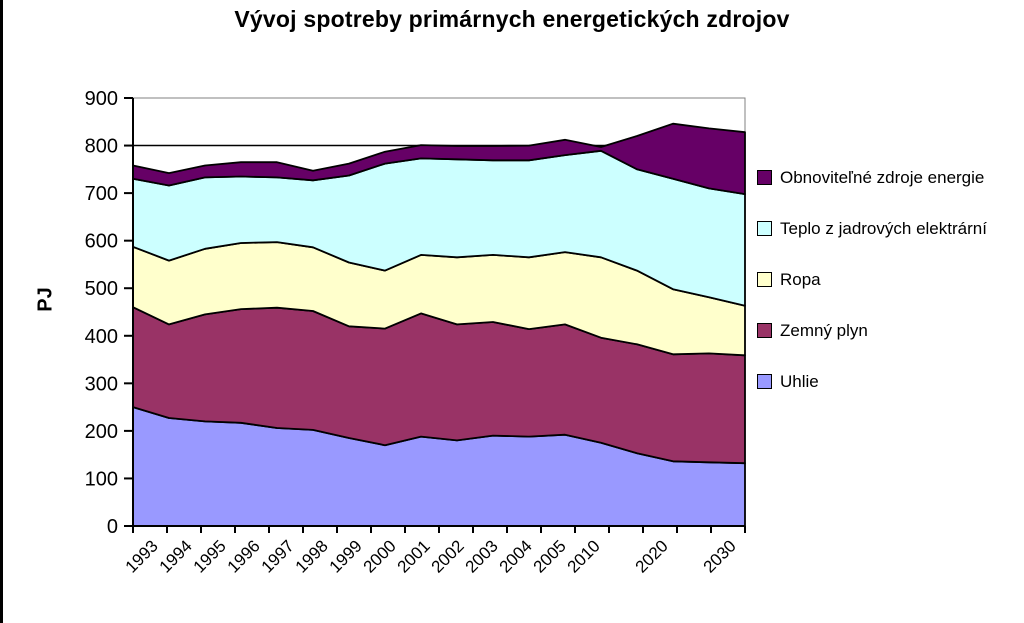 The image size is (1024, 623). Describe the element at coordinates (101, 242) in the screenshot. I see `y-tick-label-600: 600` at that location.